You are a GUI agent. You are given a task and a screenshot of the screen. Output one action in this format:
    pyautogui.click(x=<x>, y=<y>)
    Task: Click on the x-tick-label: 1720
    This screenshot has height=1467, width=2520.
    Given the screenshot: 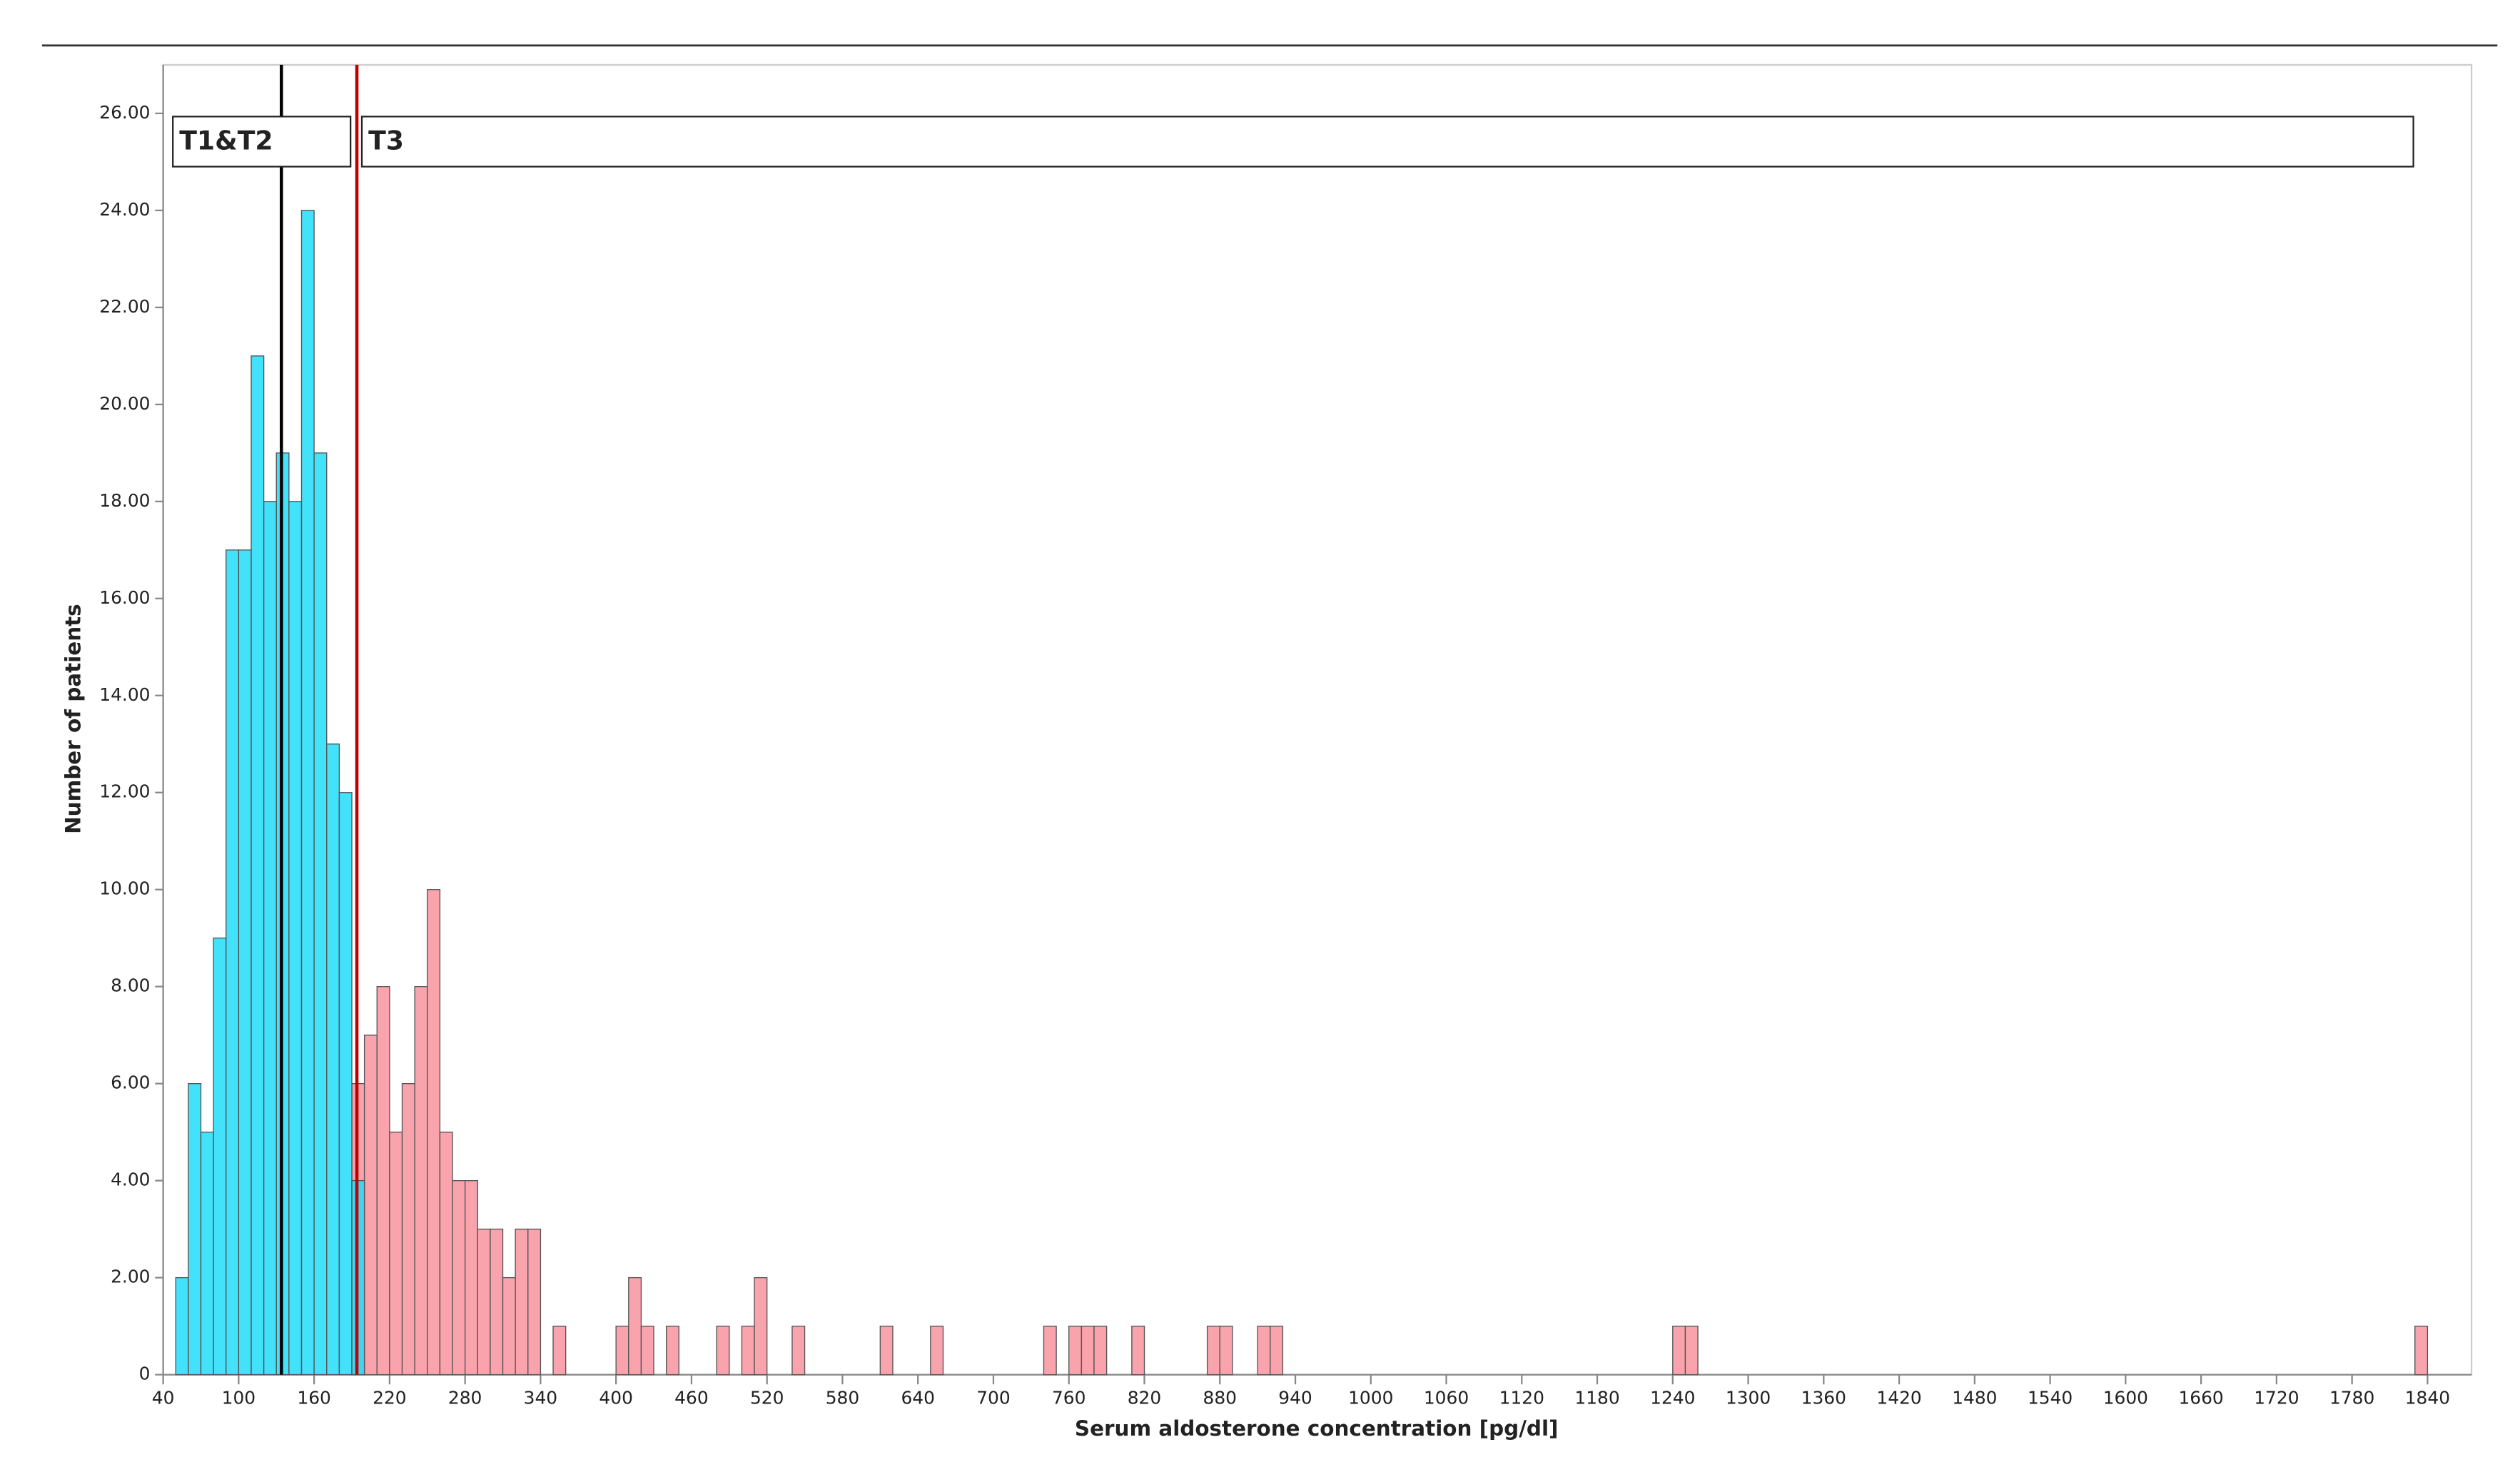 What is the action you would take?
    pyautogui.click(x=2276, y=1398)
    